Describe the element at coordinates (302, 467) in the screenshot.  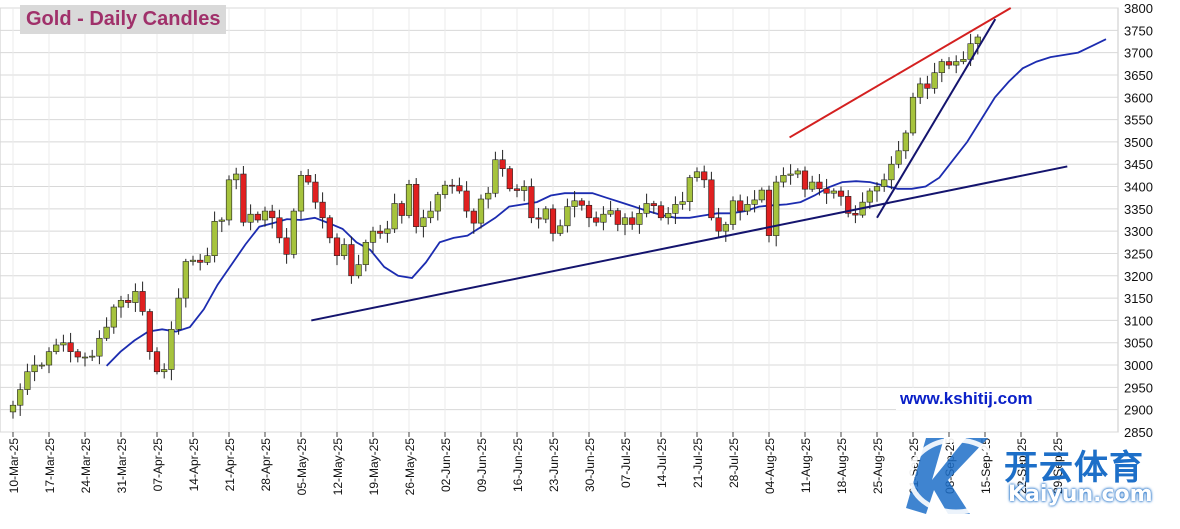
I see `x-tick-label: 05-May-25` at that location.